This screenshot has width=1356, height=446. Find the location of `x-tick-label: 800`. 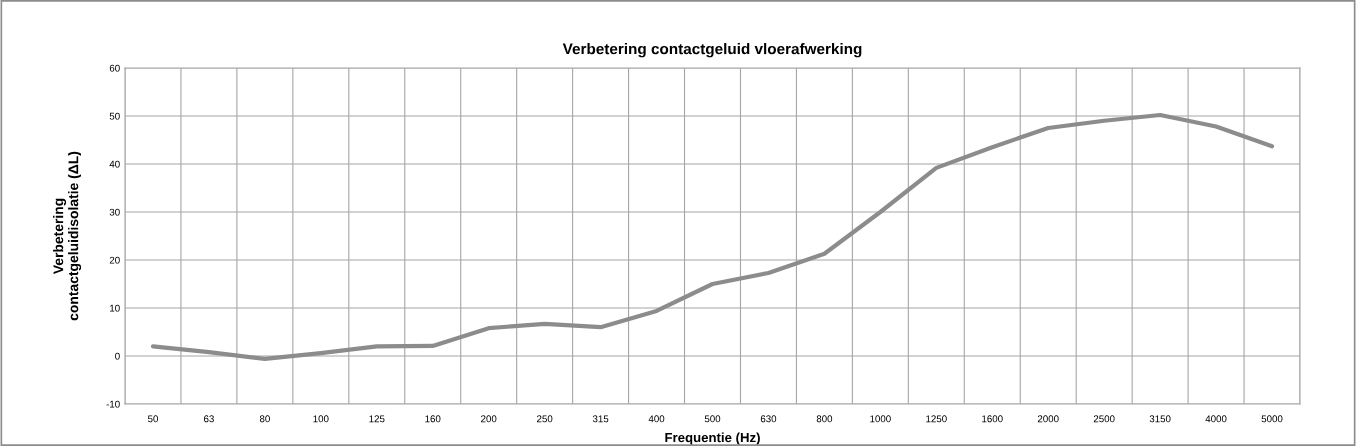

x-tick-label: 800 is located at coordinates (824, 419).